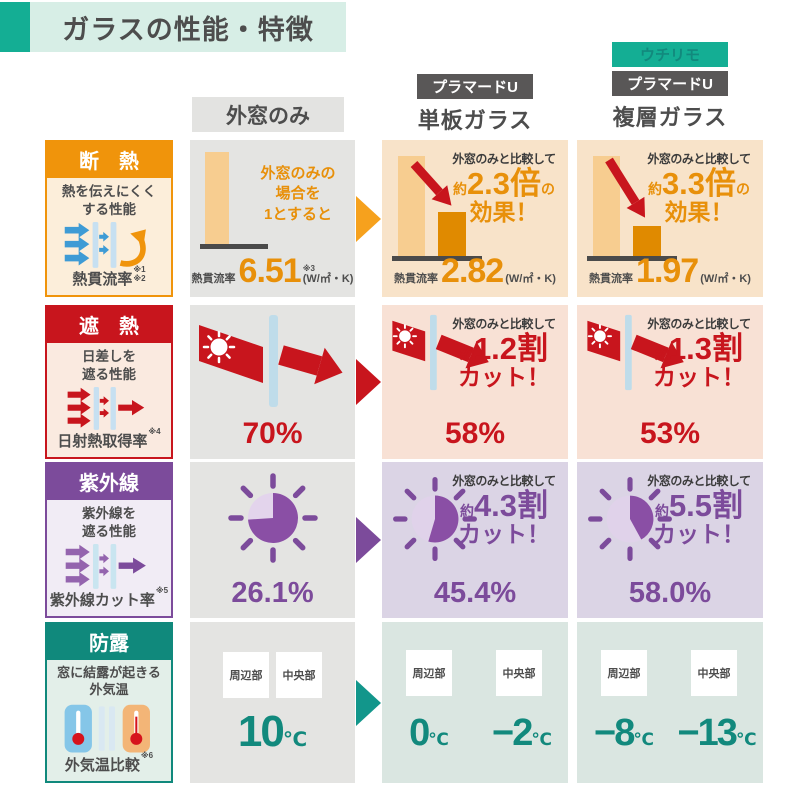 The width and height of the screenshot is (800, 800). I want to click on footnote-mark: ※4, so click(154, 431).